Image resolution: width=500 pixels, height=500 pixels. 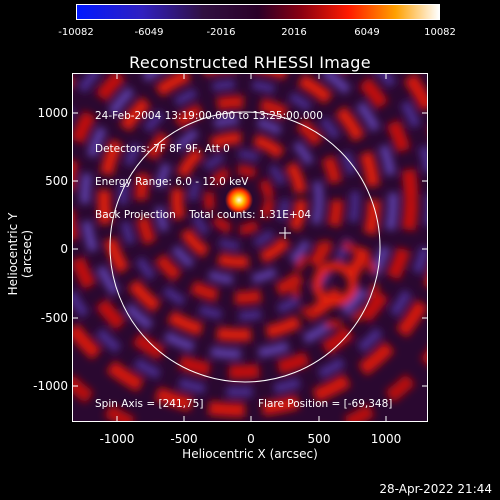 I want to click on x-tick: 500, so click(x=319, y=439).